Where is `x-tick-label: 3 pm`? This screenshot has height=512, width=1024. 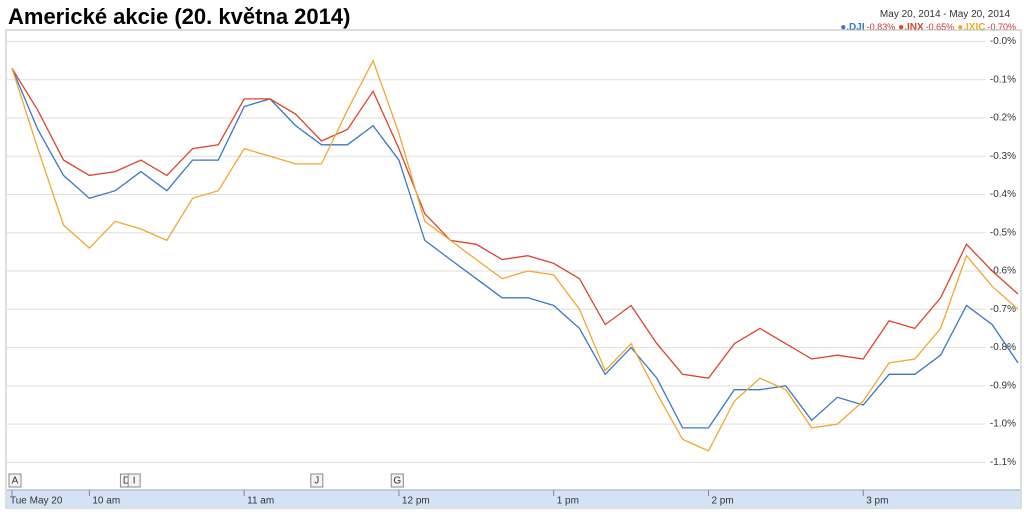 x-tick-label: 3 pm is located at coordinates (877, 501).